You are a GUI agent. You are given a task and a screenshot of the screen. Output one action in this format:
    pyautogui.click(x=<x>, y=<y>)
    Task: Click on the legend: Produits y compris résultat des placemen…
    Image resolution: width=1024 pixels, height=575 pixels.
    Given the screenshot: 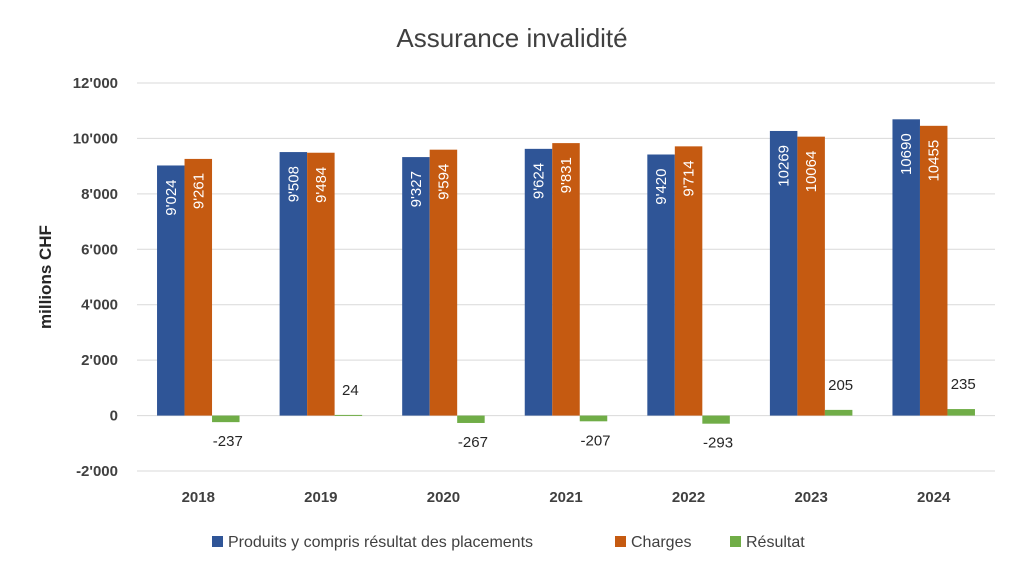 What is the action you would take?
    pyautogui.click(x=508, y=542)
    